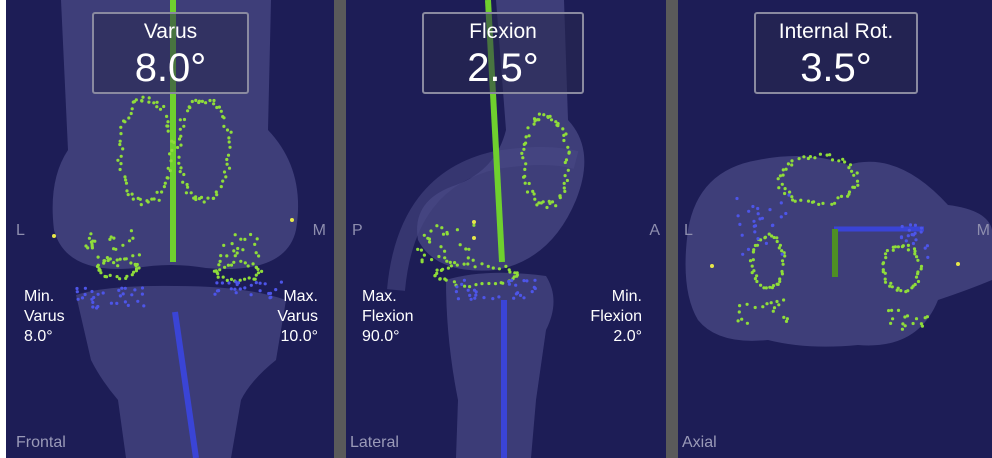  What do you see at coordinates (340, 229) in the screenshot?
I see `panel-divider` at bounding box center [340, 229].